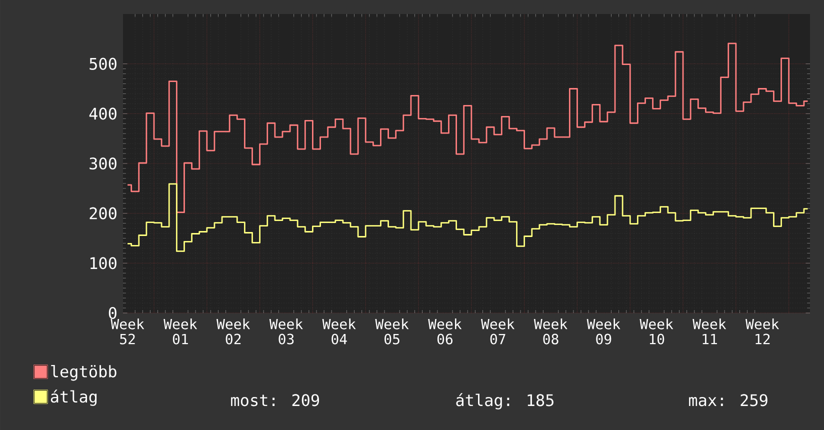 The width and height of the screenshot is (824, 430). What do you see at coordinates (728, 400) in the screenshot?
I see `text: max: 259` at bounding box center [728, 400].